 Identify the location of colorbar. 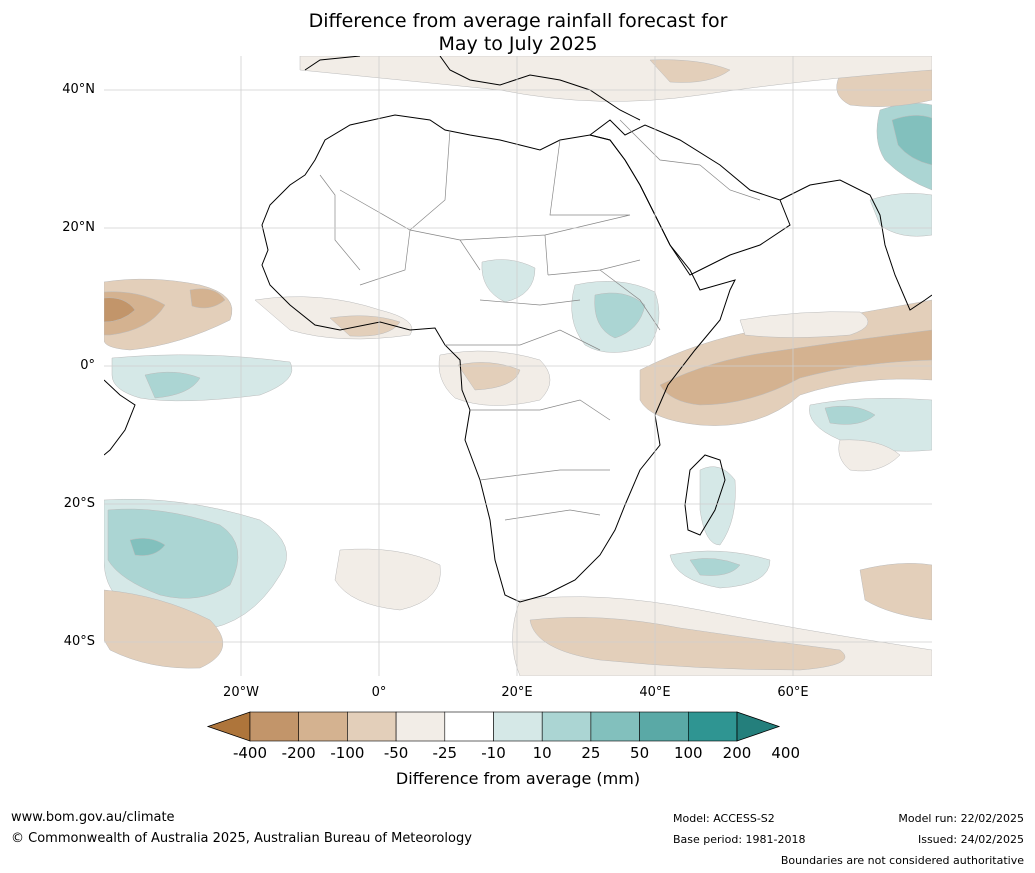
(493, 726).